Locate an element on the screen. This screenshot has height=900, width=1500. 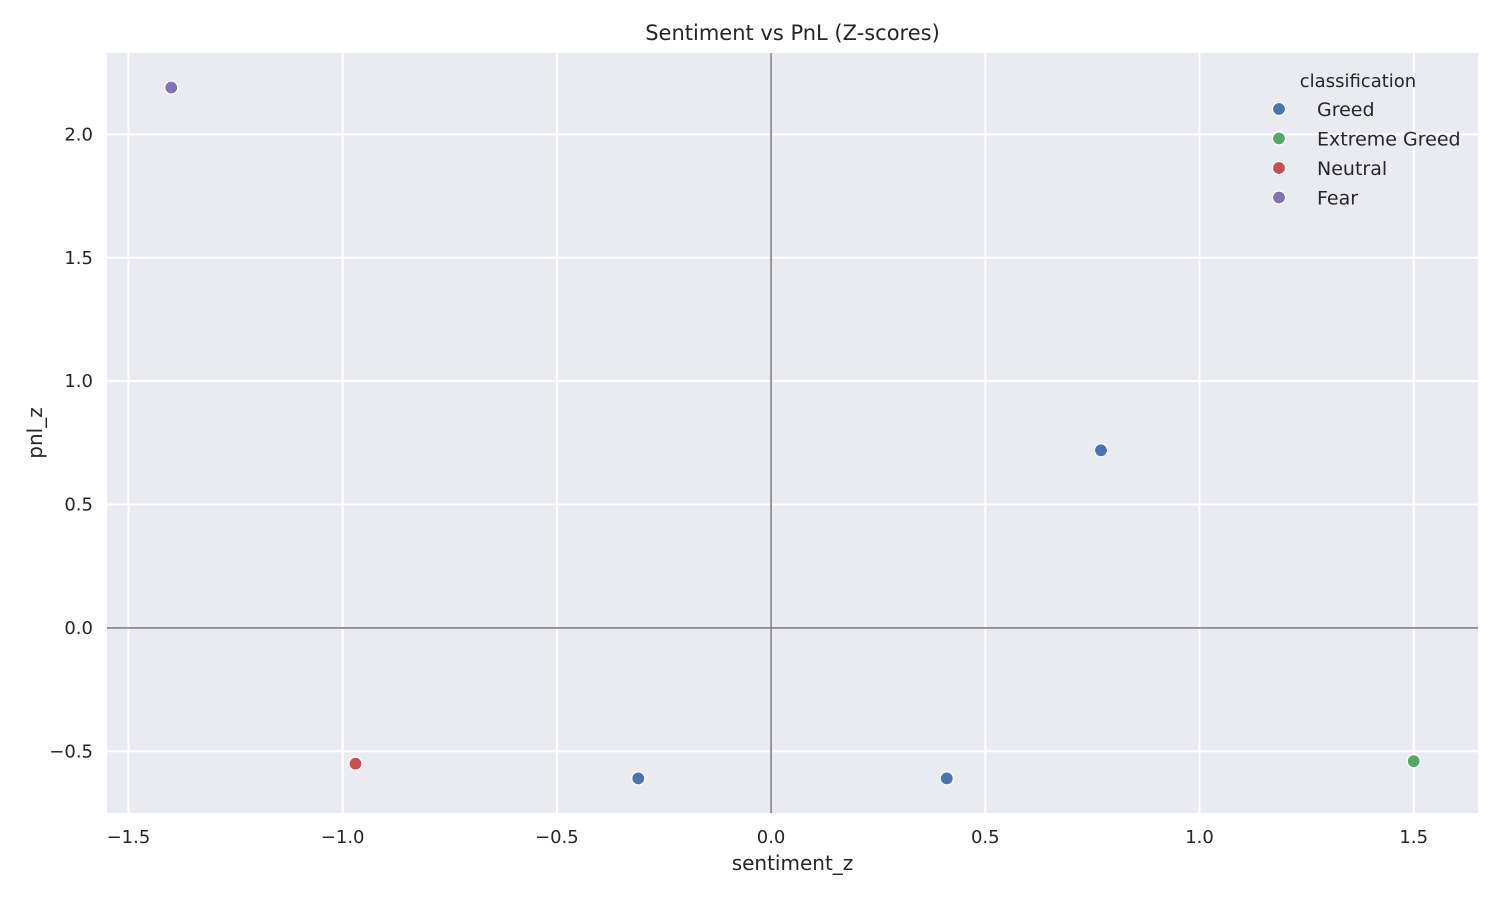
y-tick-label: 1.0 is located at coordinates (78, 381).